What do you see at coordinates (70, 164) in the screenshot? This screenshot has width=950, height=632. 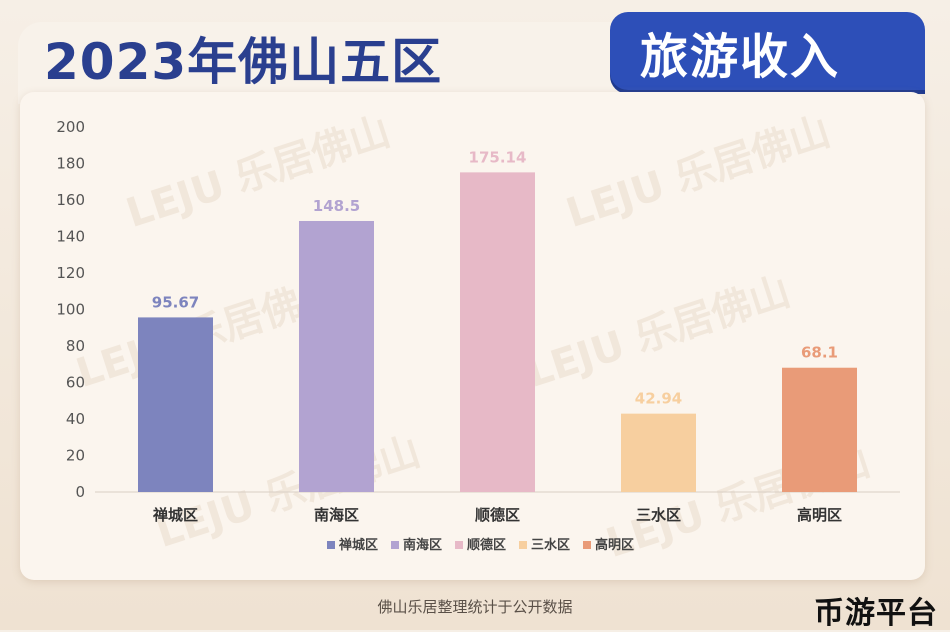 I see `y-tick-label: 180` at bounding box center [70, 164].